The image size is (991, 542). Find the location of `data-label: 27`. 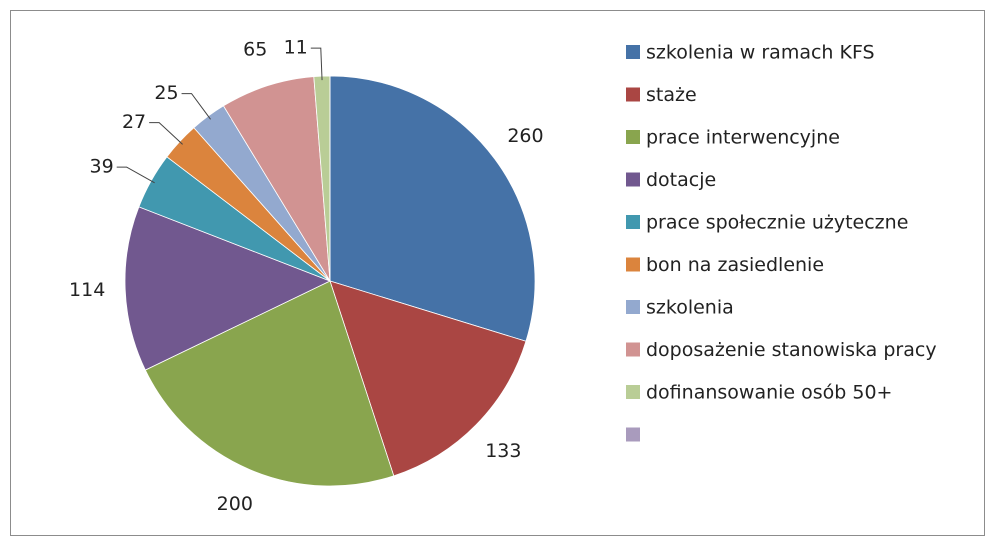

data-label: 27 is located at coordinates (134, 122).